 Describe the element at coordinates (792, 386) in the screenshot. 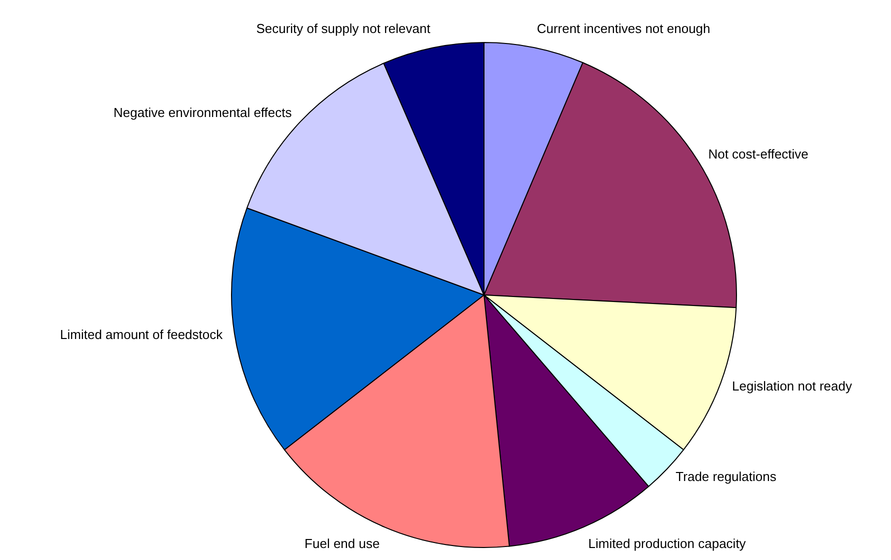

I see `slice-label: Legislation not ready` at that location.